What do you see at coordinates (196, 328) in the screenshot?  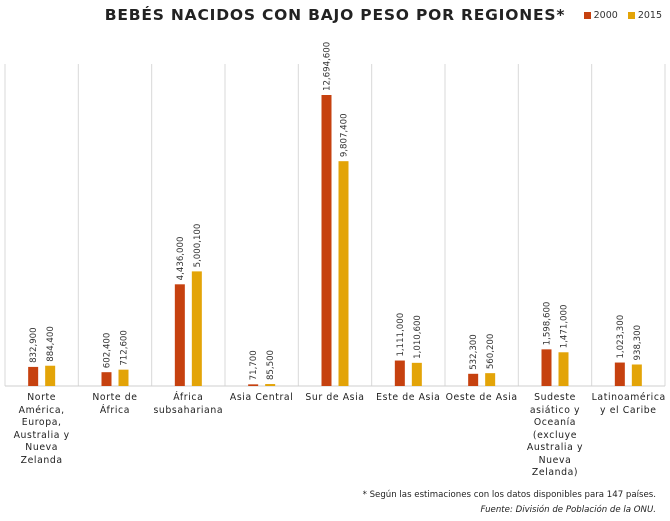 I see `bar-africa-subsahariana-2015` at bounding box center [196, 328].